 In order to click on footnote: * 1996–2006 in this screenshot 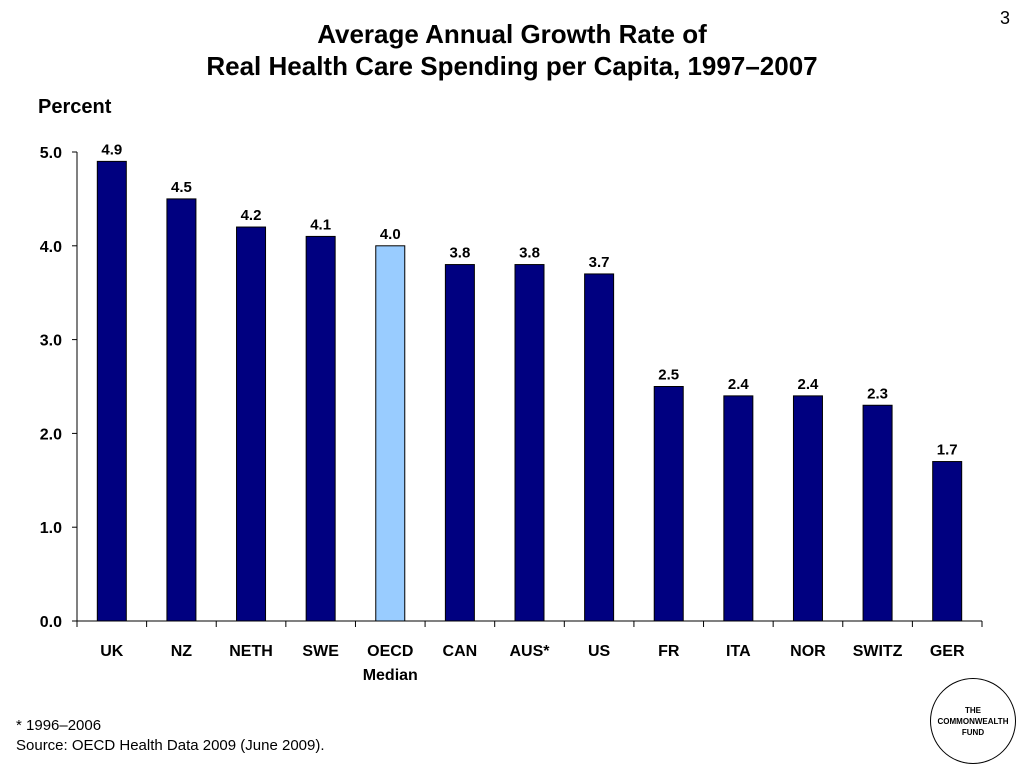, I will do `click(59, 725)`.